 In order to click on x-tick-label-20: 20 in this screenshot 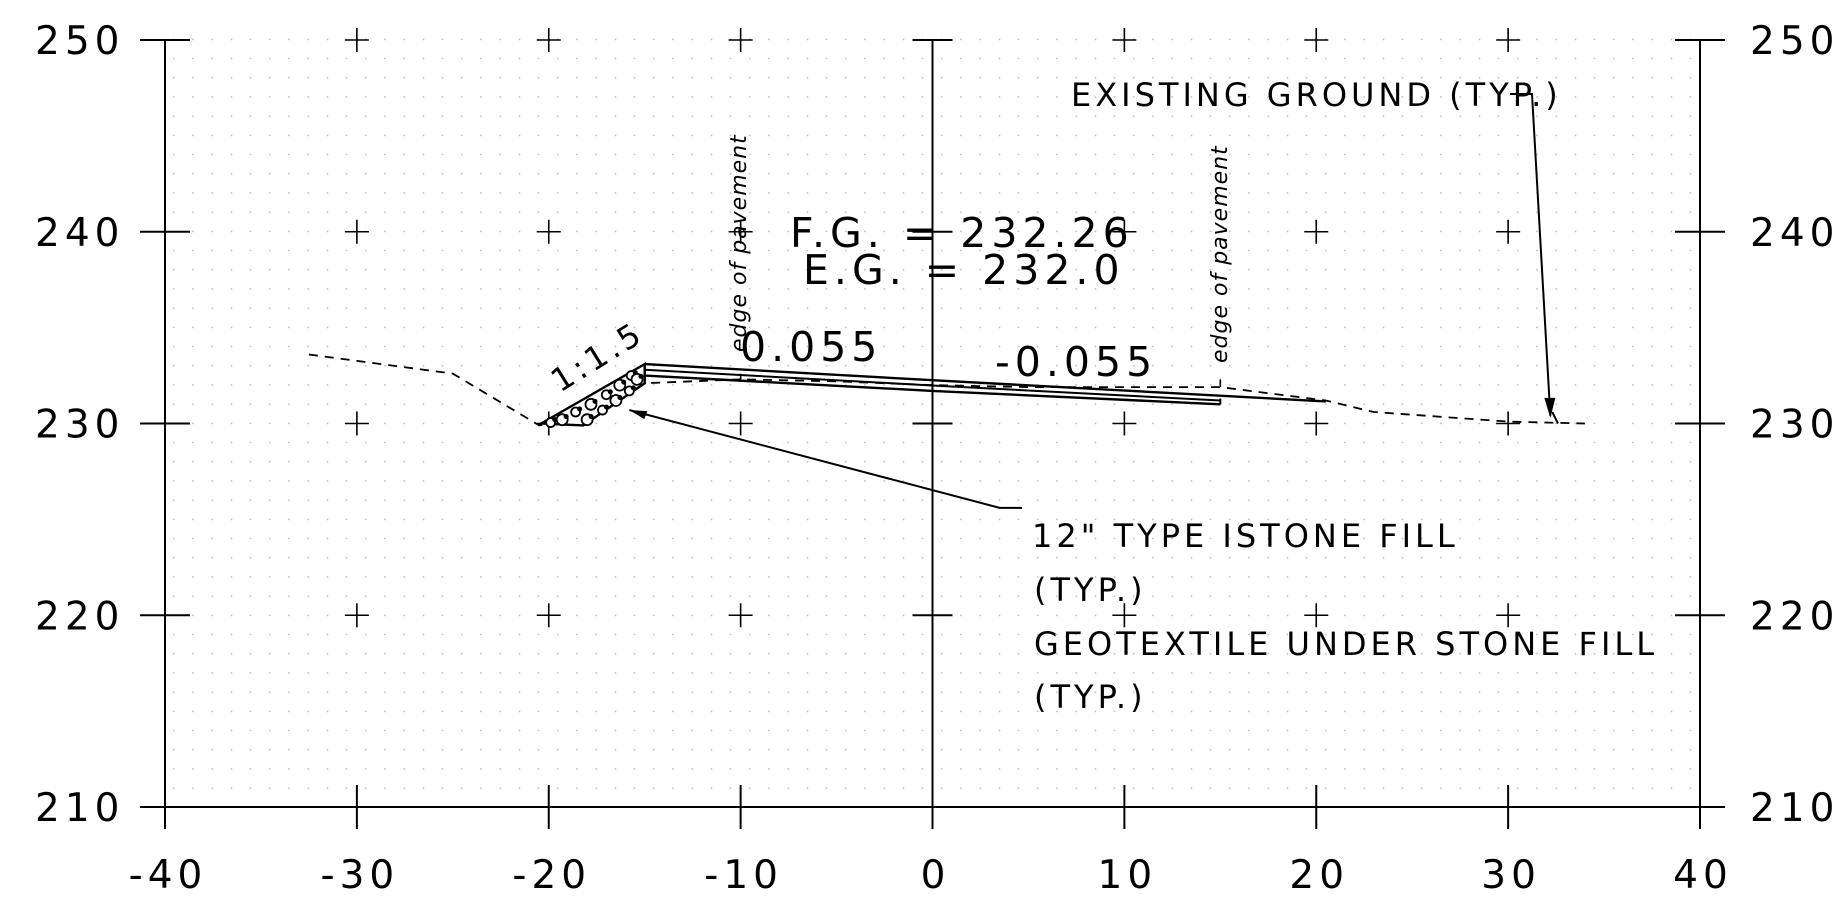, I will do `click(1319, 875)`.